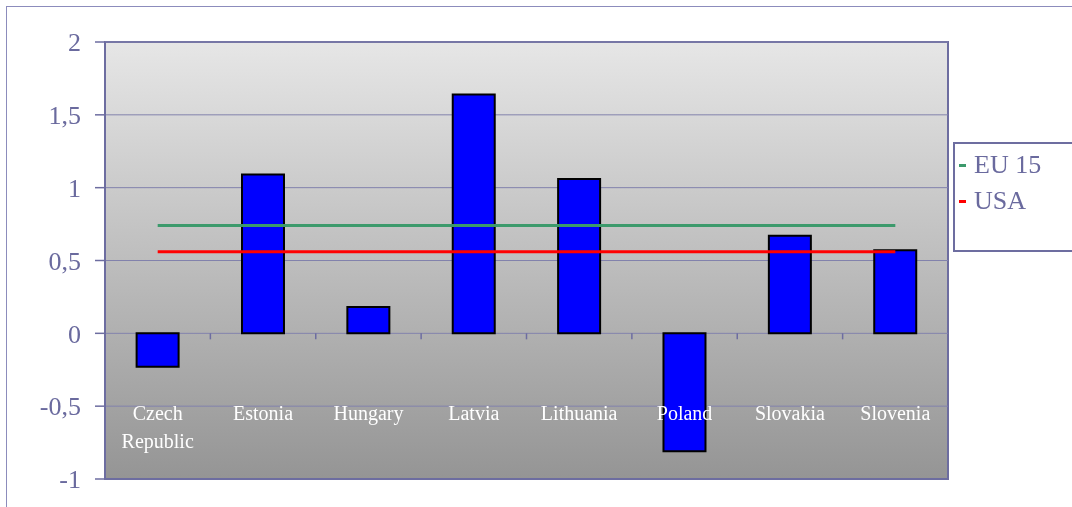 This screenshot has width=1072, height=507. What do you see at coordinates (64, 261) in the screenshot?
I see `y-tick-label: 0,5` at bounding box center [64, 261].